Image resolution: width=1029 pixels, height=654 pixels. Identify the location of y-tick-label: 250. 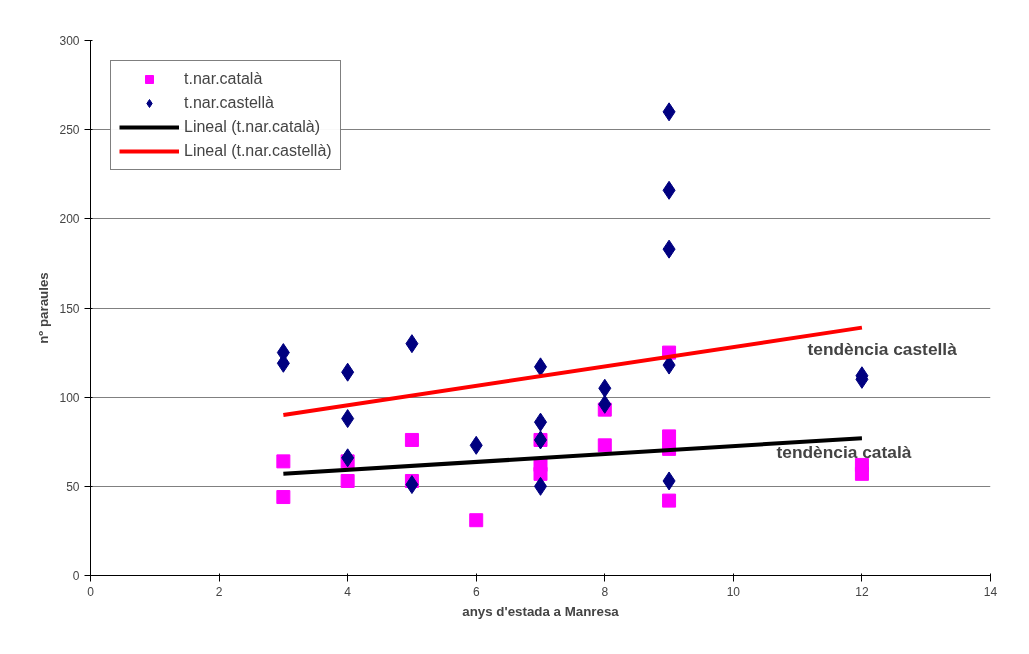
(69, 130).